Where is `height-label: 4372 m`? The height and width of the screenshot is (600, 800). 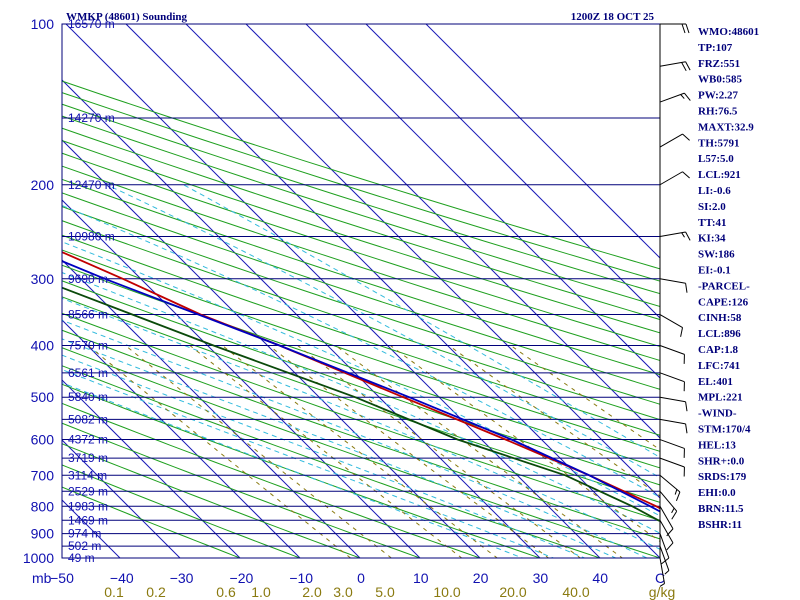
height-label: 4372 m is located at coordinates (88, 440).